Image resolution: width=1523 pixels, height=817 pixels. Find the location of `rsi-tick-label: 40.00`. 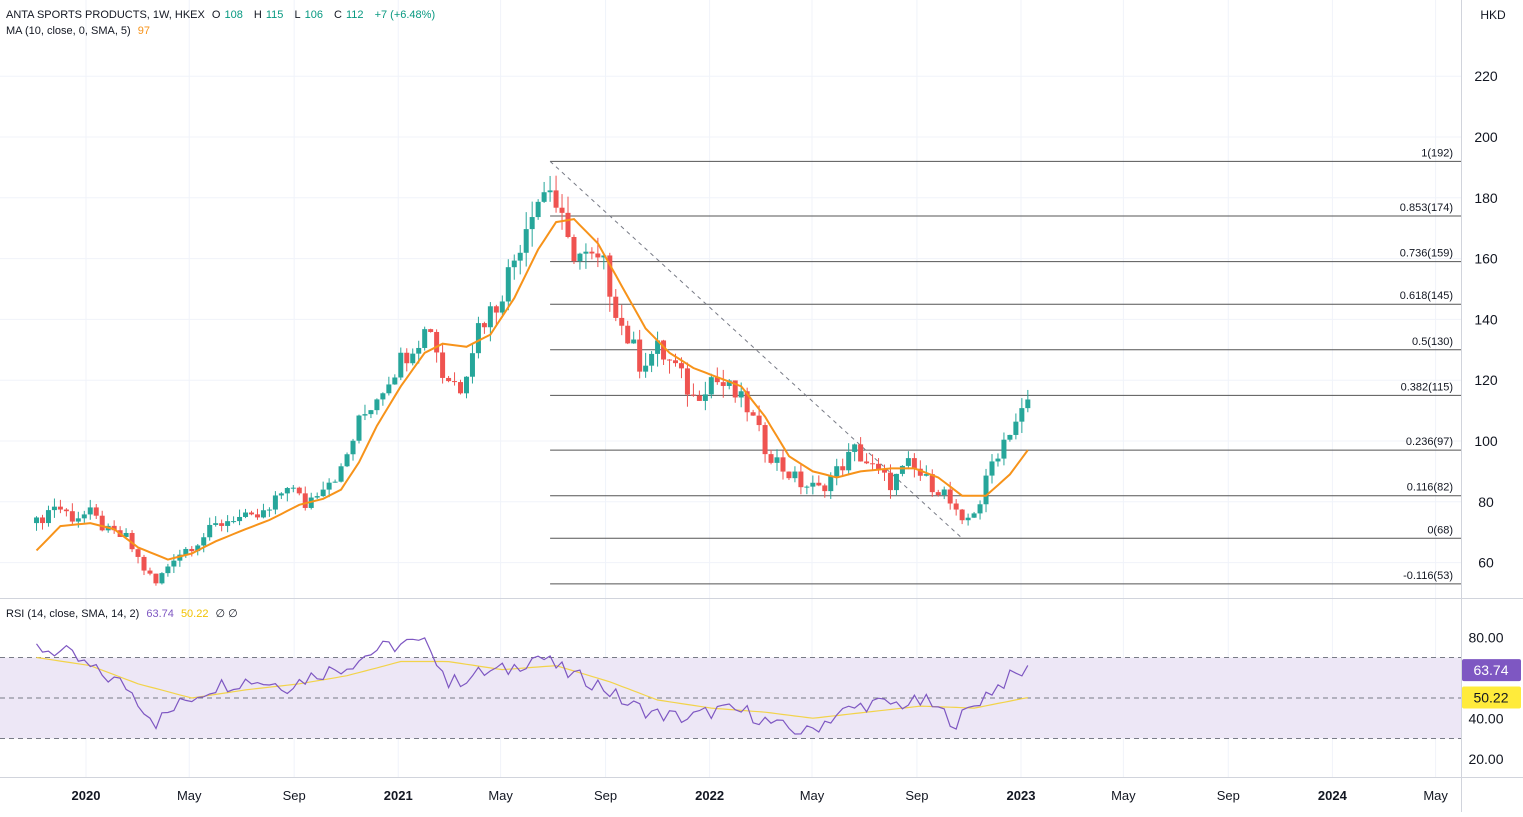

rsi-tick-label: 40.00 is located at coordinates (1485, 718).